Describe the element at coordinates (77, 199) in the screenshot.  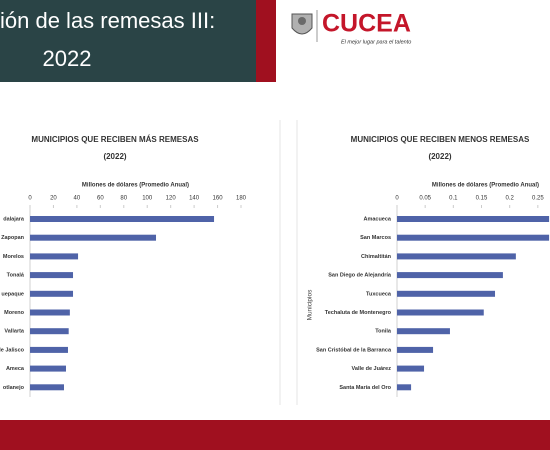
I see `x-tick-label: 40` at that location.